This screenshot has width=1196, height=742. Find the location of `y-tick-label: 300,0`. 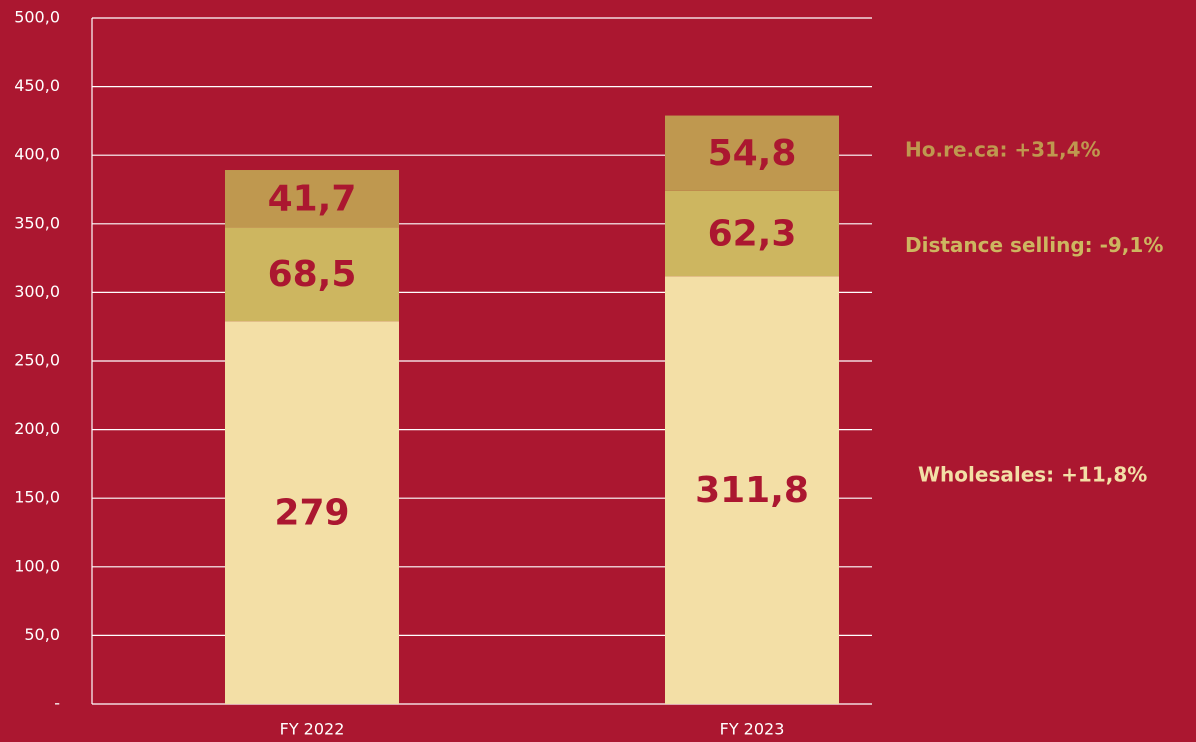

y-tick-label: 300,0 is located at coordinates (37, 291).